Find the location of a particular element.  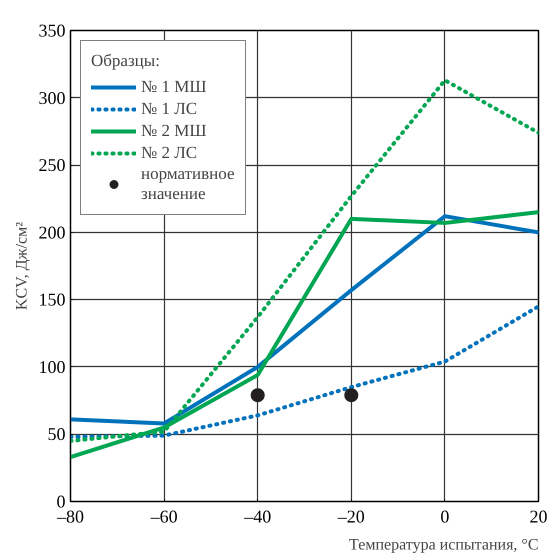

y-tick-label: 100 is located at coordinates (52, 366).